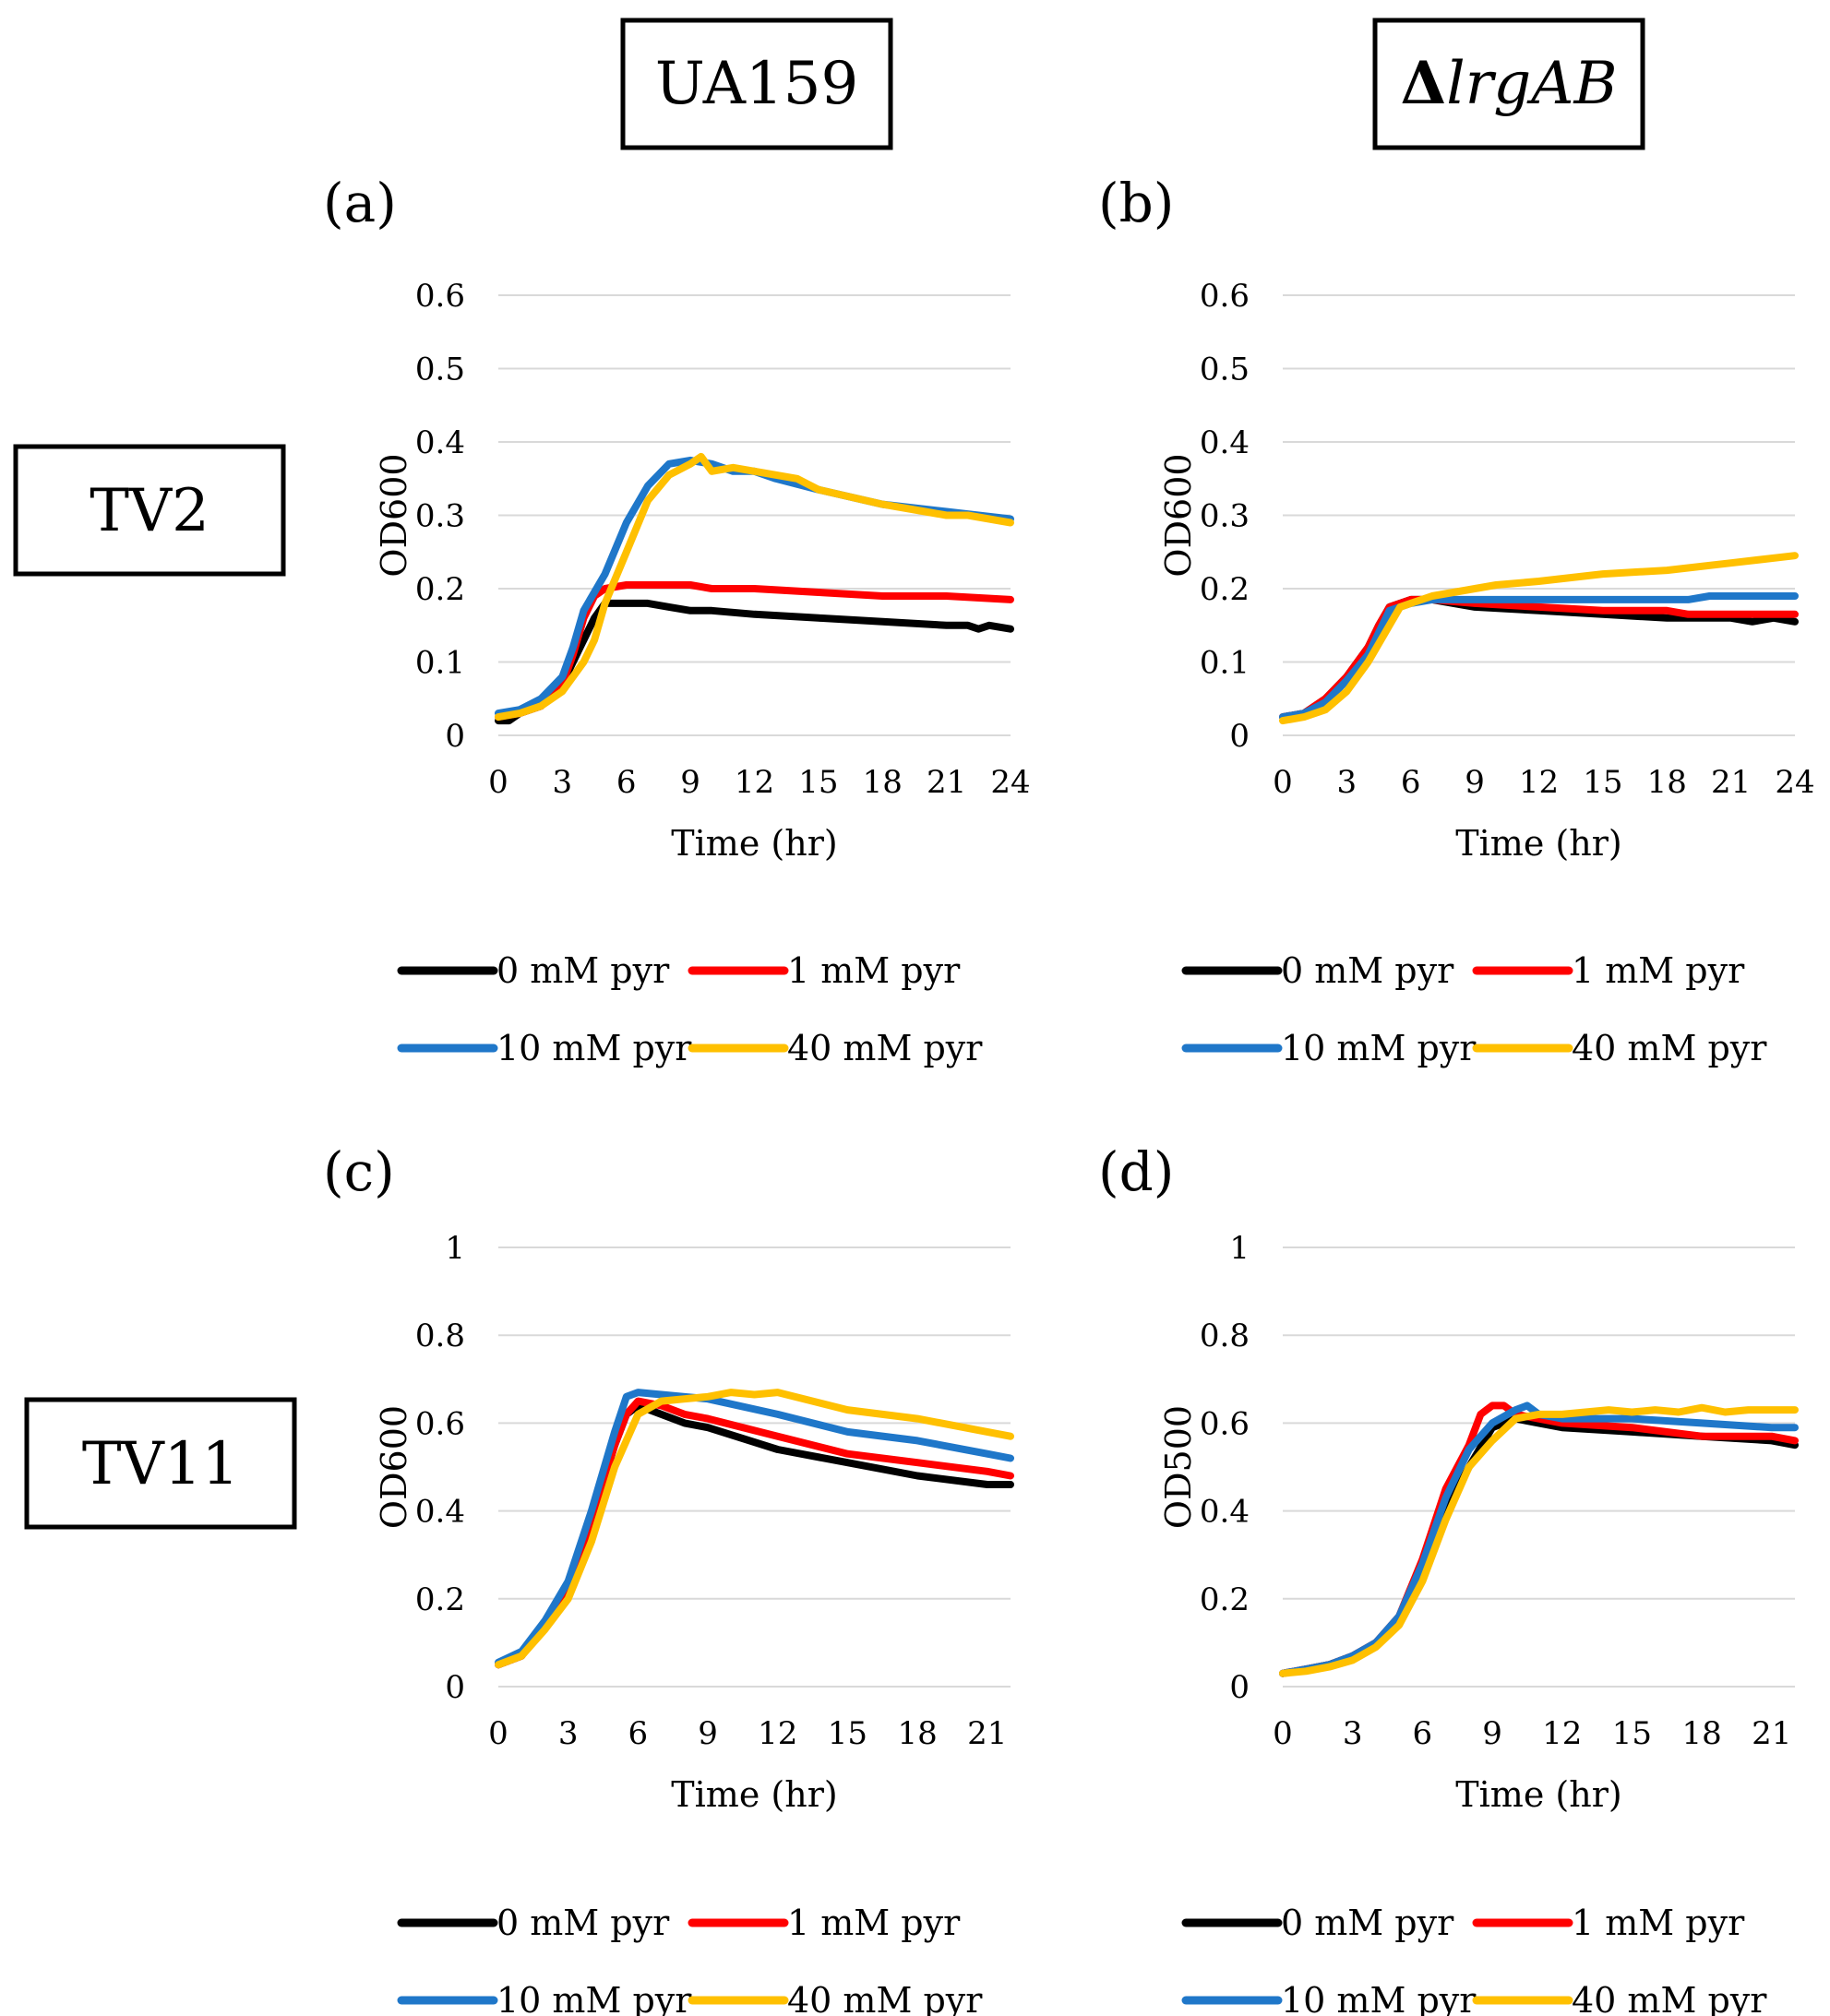 This screenshot has width=1830, height=2016. Describe the element at coordinates (690, 1009) in the screenshot. I see `legend-a: 0 mM pyr 1 mM pyr 10 mM pyr 40 mM pyr` at that location.